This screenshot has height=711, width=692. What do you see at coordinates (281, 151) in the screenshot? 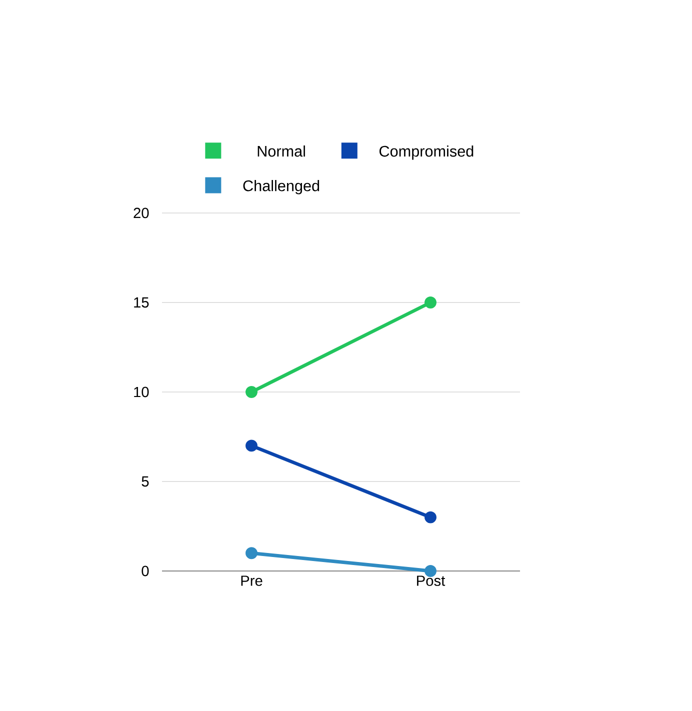
I see `legend-label: Normal` at bounding box center [281, 151].